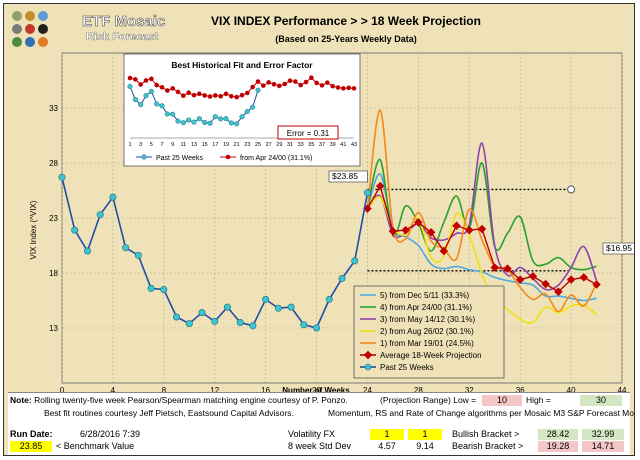 This screenshot has height=460, width=640. What do you see at coordinates (164, 390) in the screenshot?
I see `x-tick-label: 8` at bounding box center [164, 390].